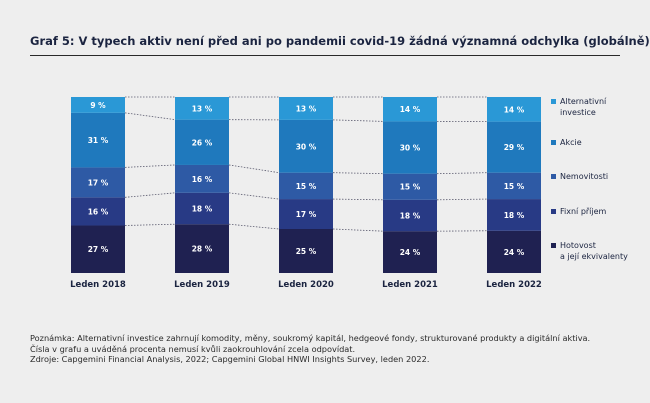  I want to click on bar-stack: 24 % 18 % 15 % 29 % 14 %, so click(514, 185).